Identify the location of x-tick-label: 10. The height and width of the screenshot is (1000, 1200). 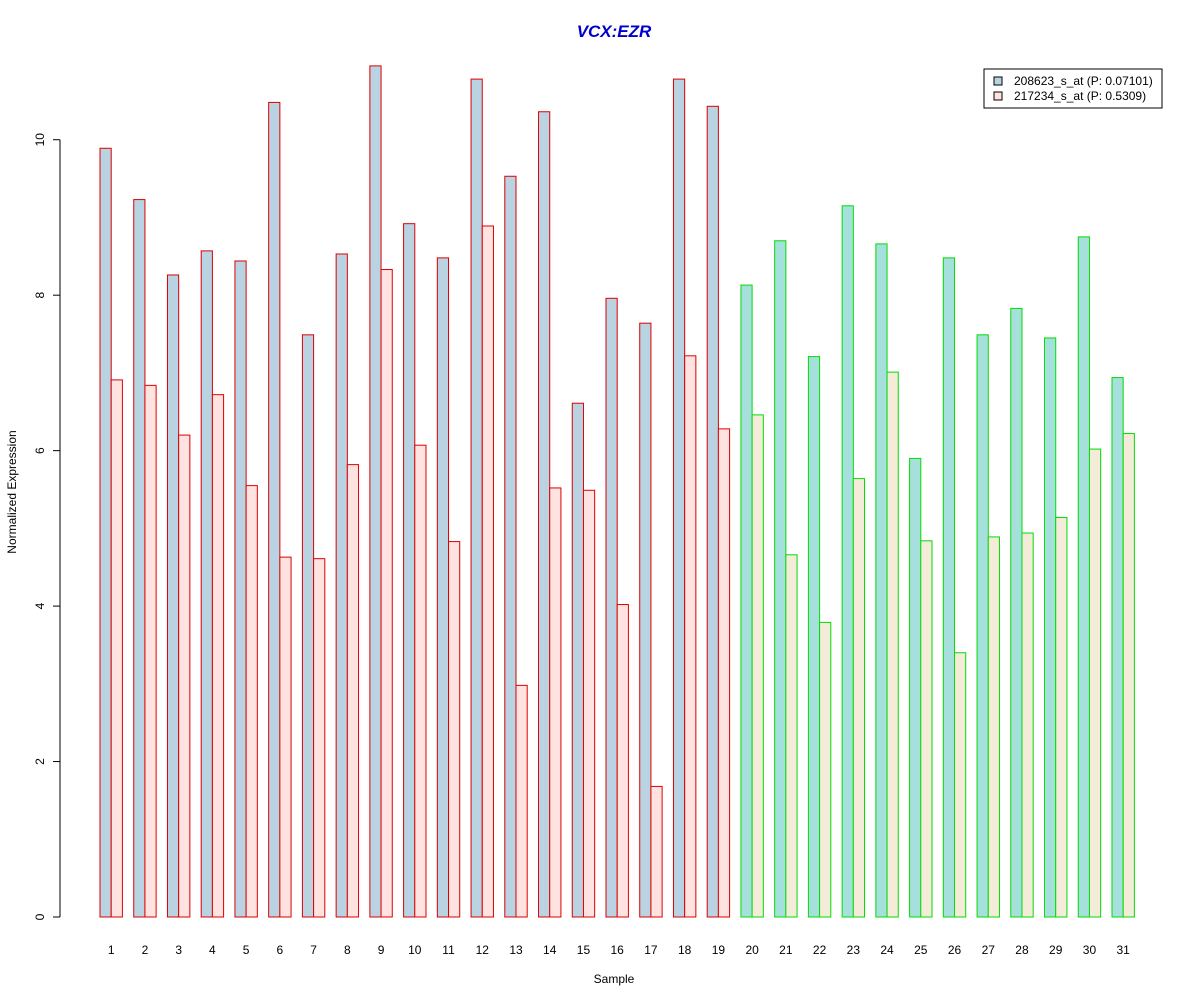
(415, 950).